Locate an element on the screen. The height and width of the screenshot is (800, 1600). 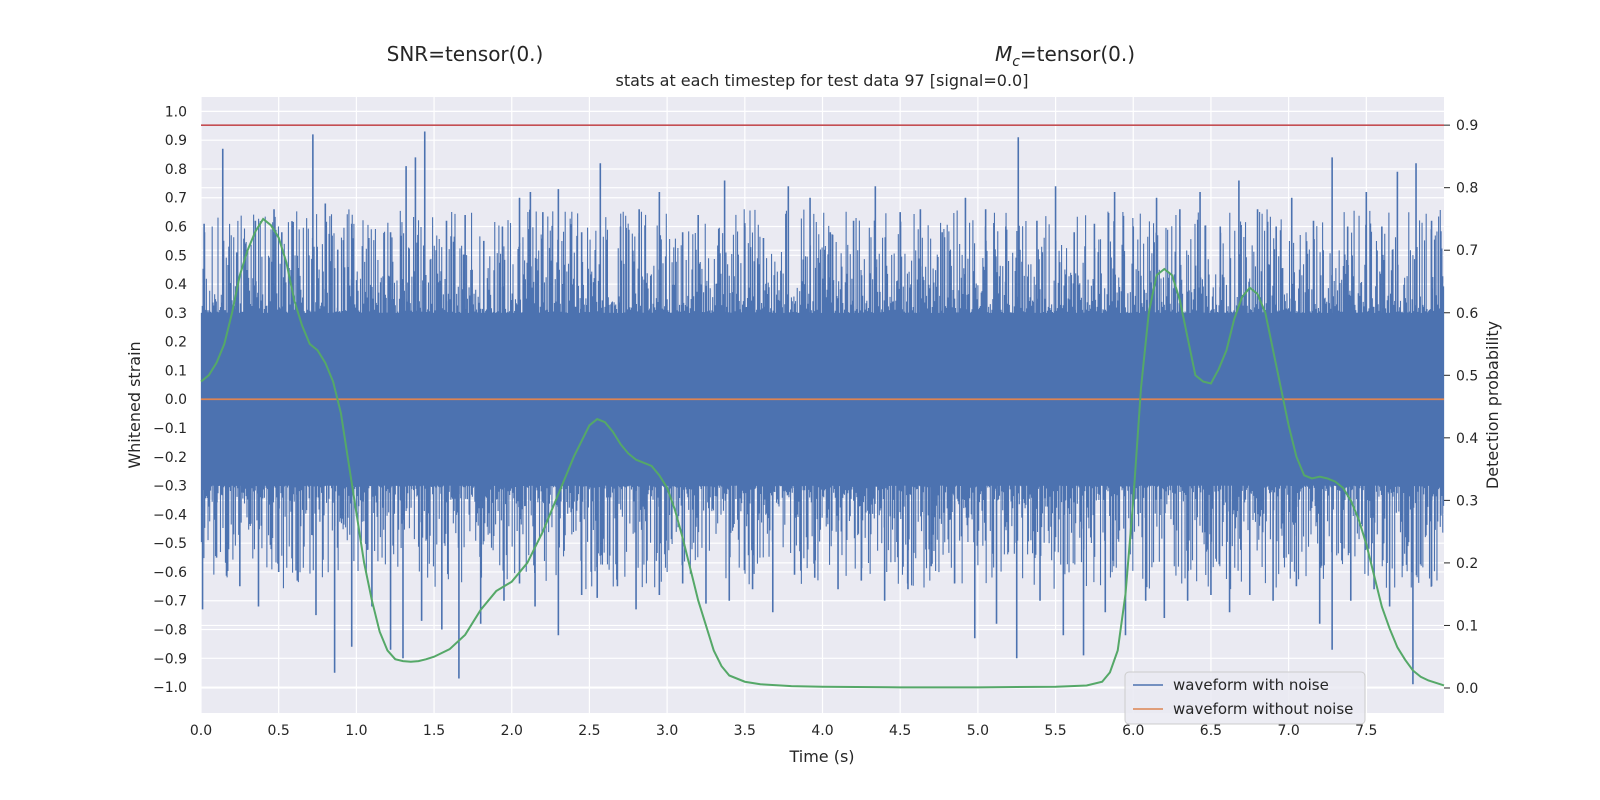
y2-tick-label: 0.9 is located at coordinates (1467, 126).